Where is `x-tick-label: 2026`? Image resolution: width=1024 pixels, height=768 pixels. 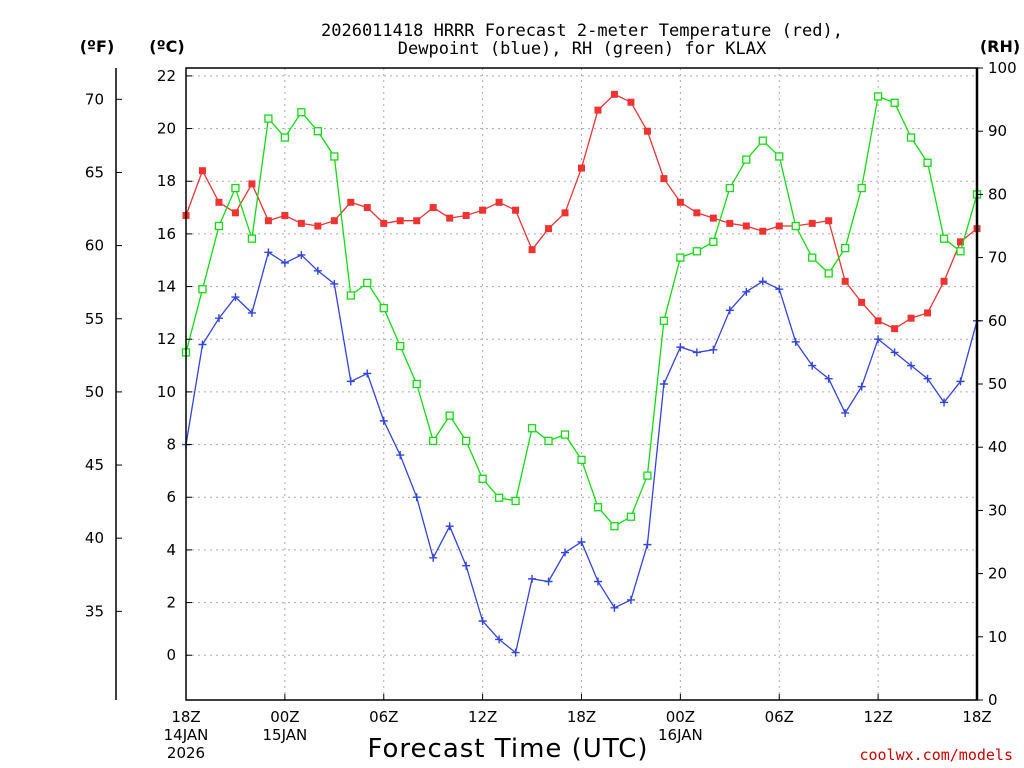 x-tick-label: 2026 is located at coordinates (186, 753).